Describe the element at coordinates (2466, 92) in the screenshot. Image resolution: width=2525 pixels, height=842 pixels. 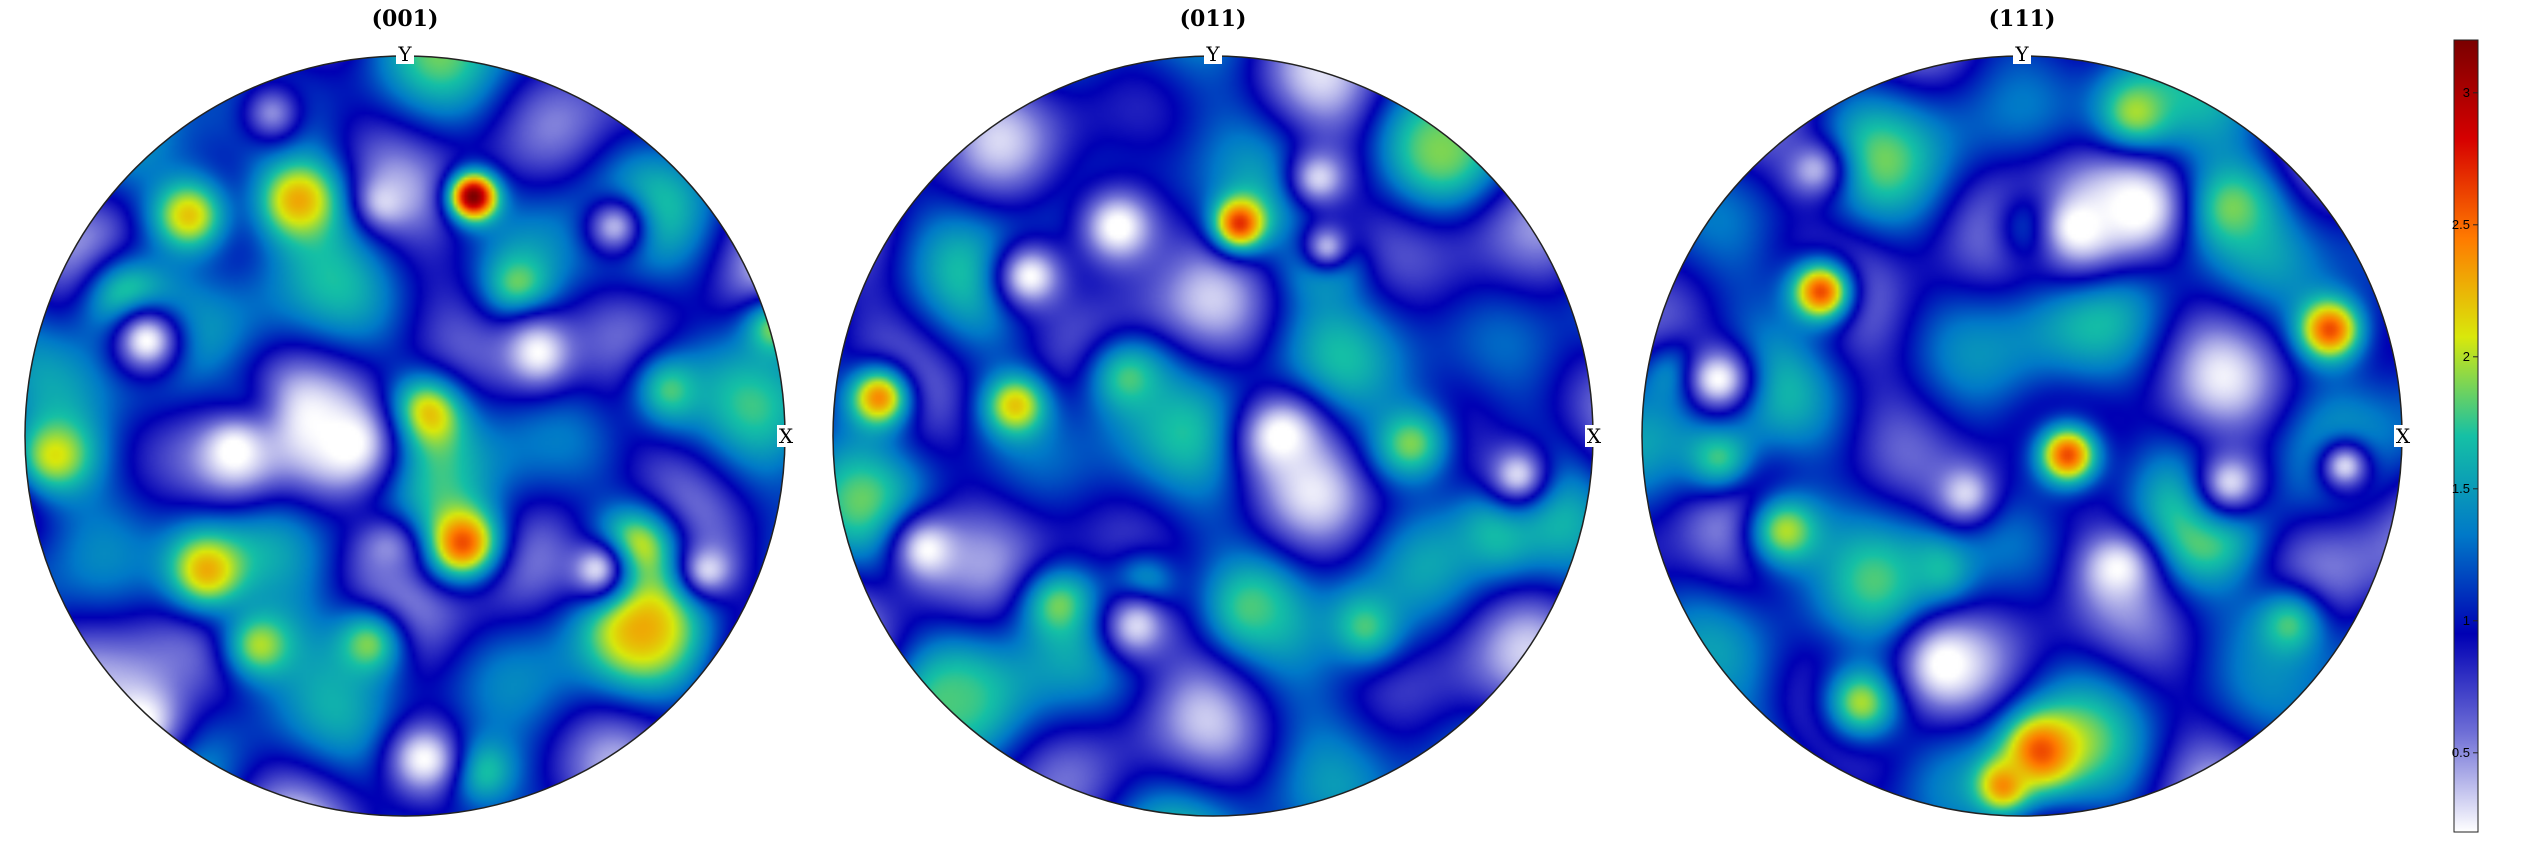
I see `colorbar-tick-label: 3` at that location.